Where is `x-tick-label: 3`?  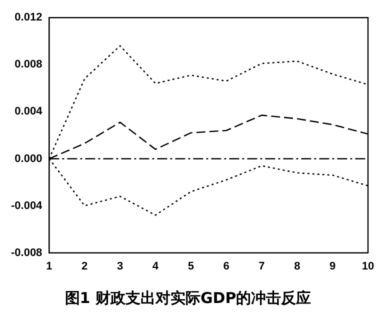
x-tick-label: 3 is located at coordinates (120, 266).